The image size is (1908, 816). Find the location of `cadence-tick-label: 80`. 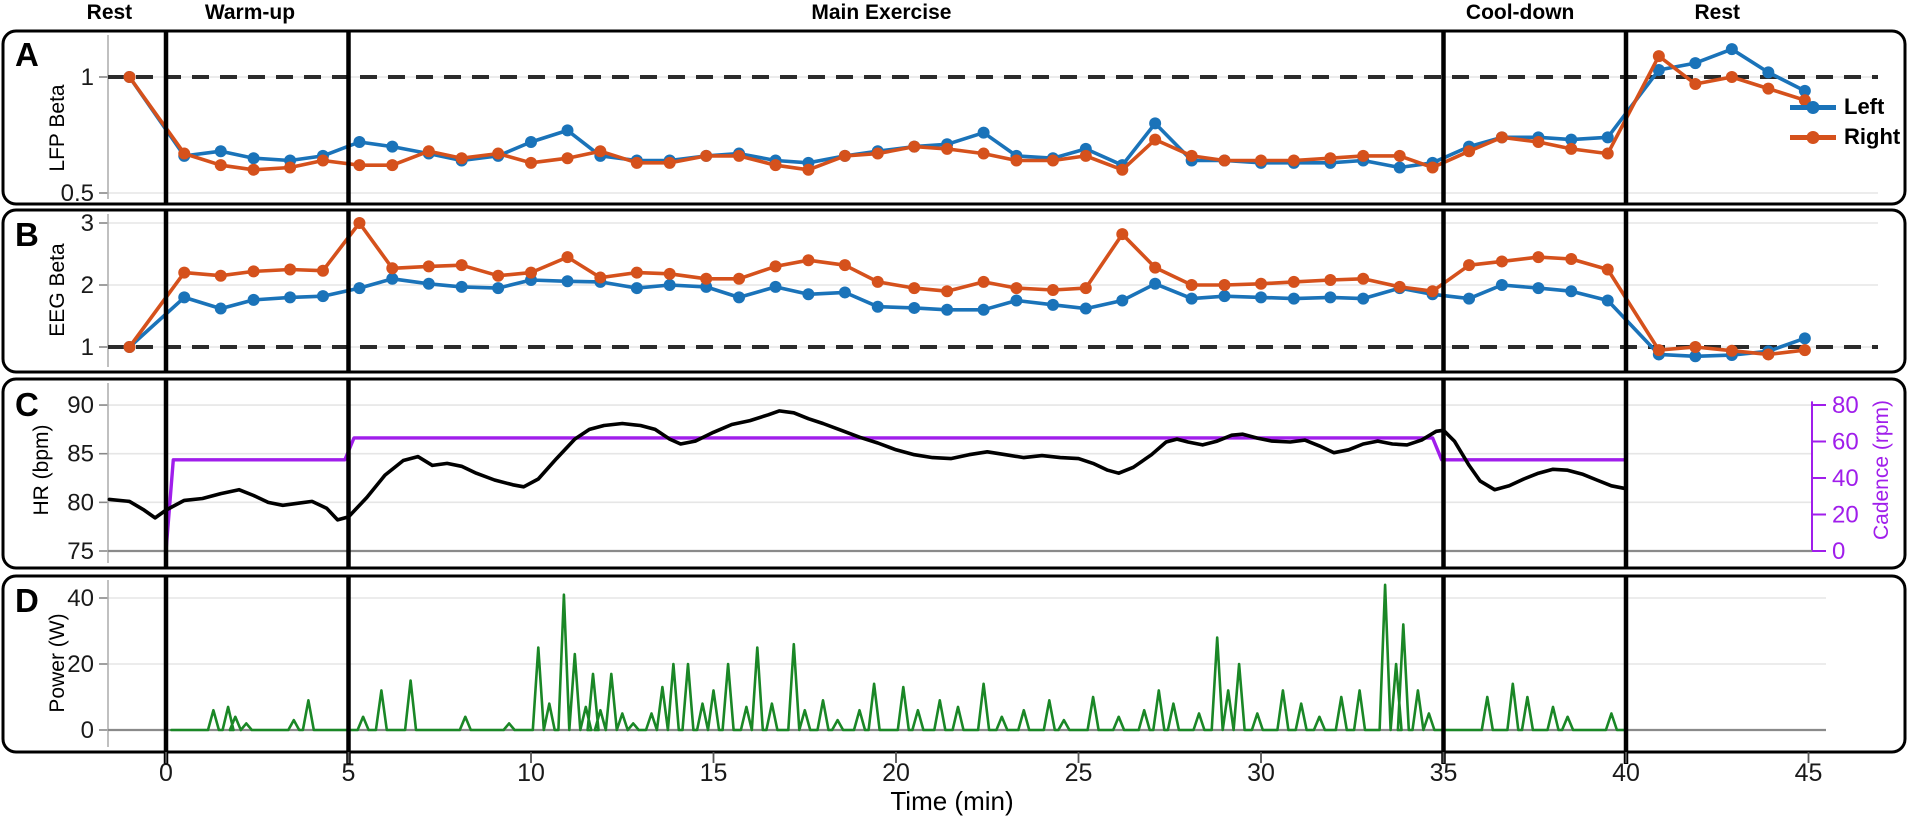

cadence-tick-label: 80 is located at coordinates (1845, 405).